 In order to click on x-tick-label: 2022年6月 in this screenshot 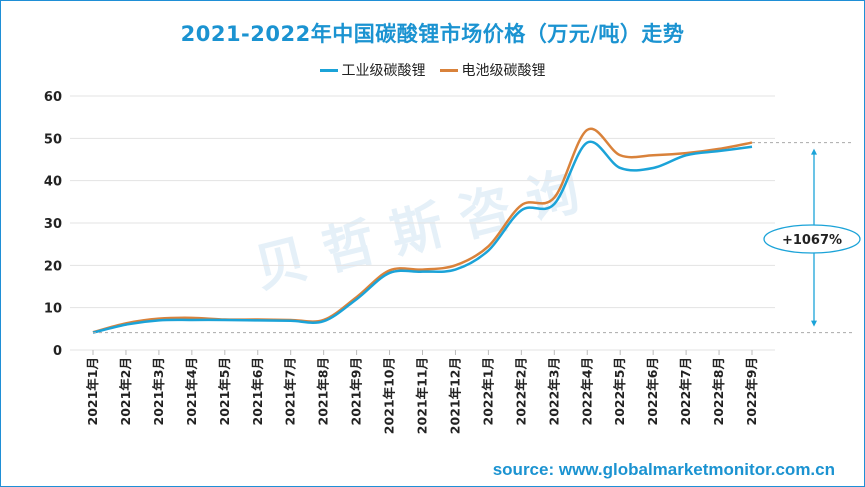, I will do `click(652, 391)`.